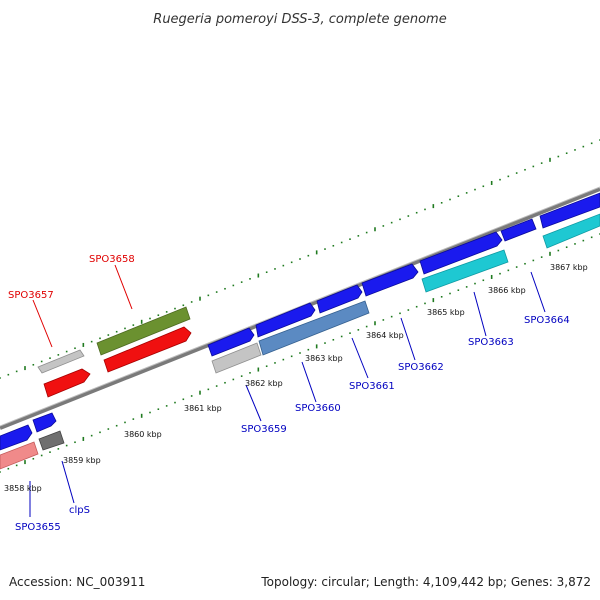  What do you see at coordinates (38, 527) in the screenshot?
I see `gene-label-spo3655: SPO3655` at bounding box center [38, 527].